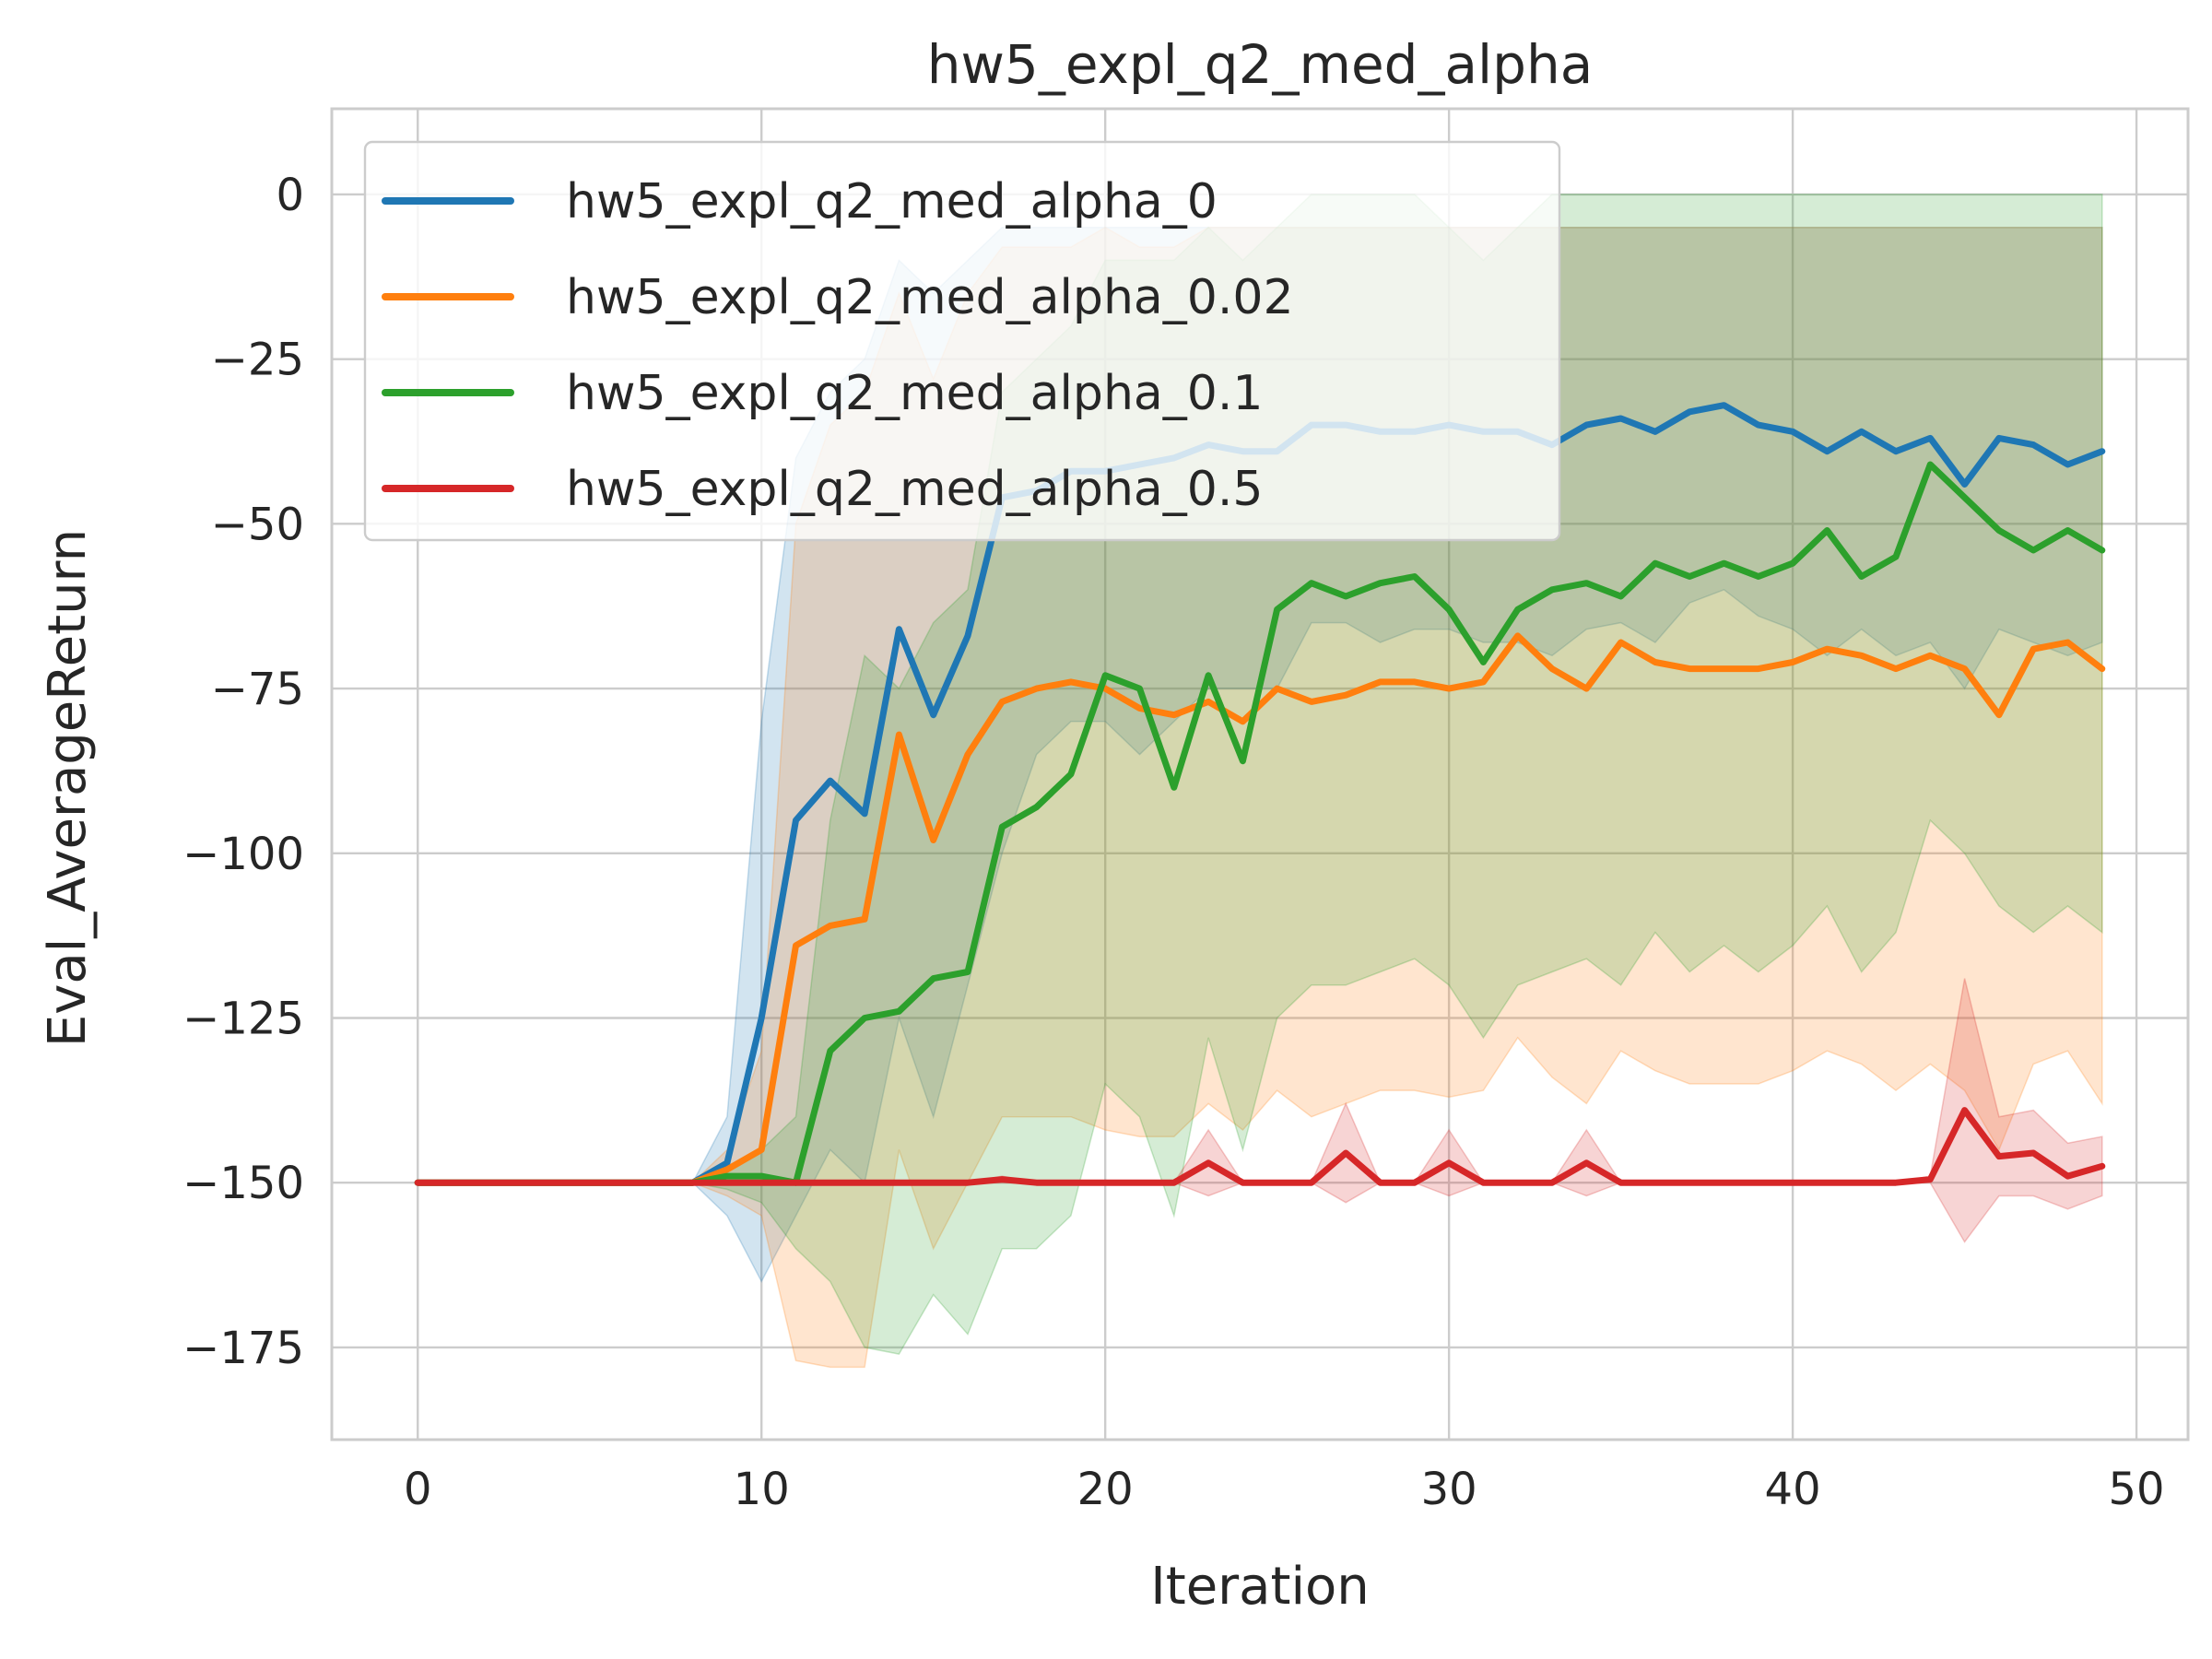 The width and height of the screenshot is (2212, 1659). What do you see at coordinates (2137, 1489) in the screenshot?
I see `x-tick-label: 50` at bounding box center [2137, 1489].